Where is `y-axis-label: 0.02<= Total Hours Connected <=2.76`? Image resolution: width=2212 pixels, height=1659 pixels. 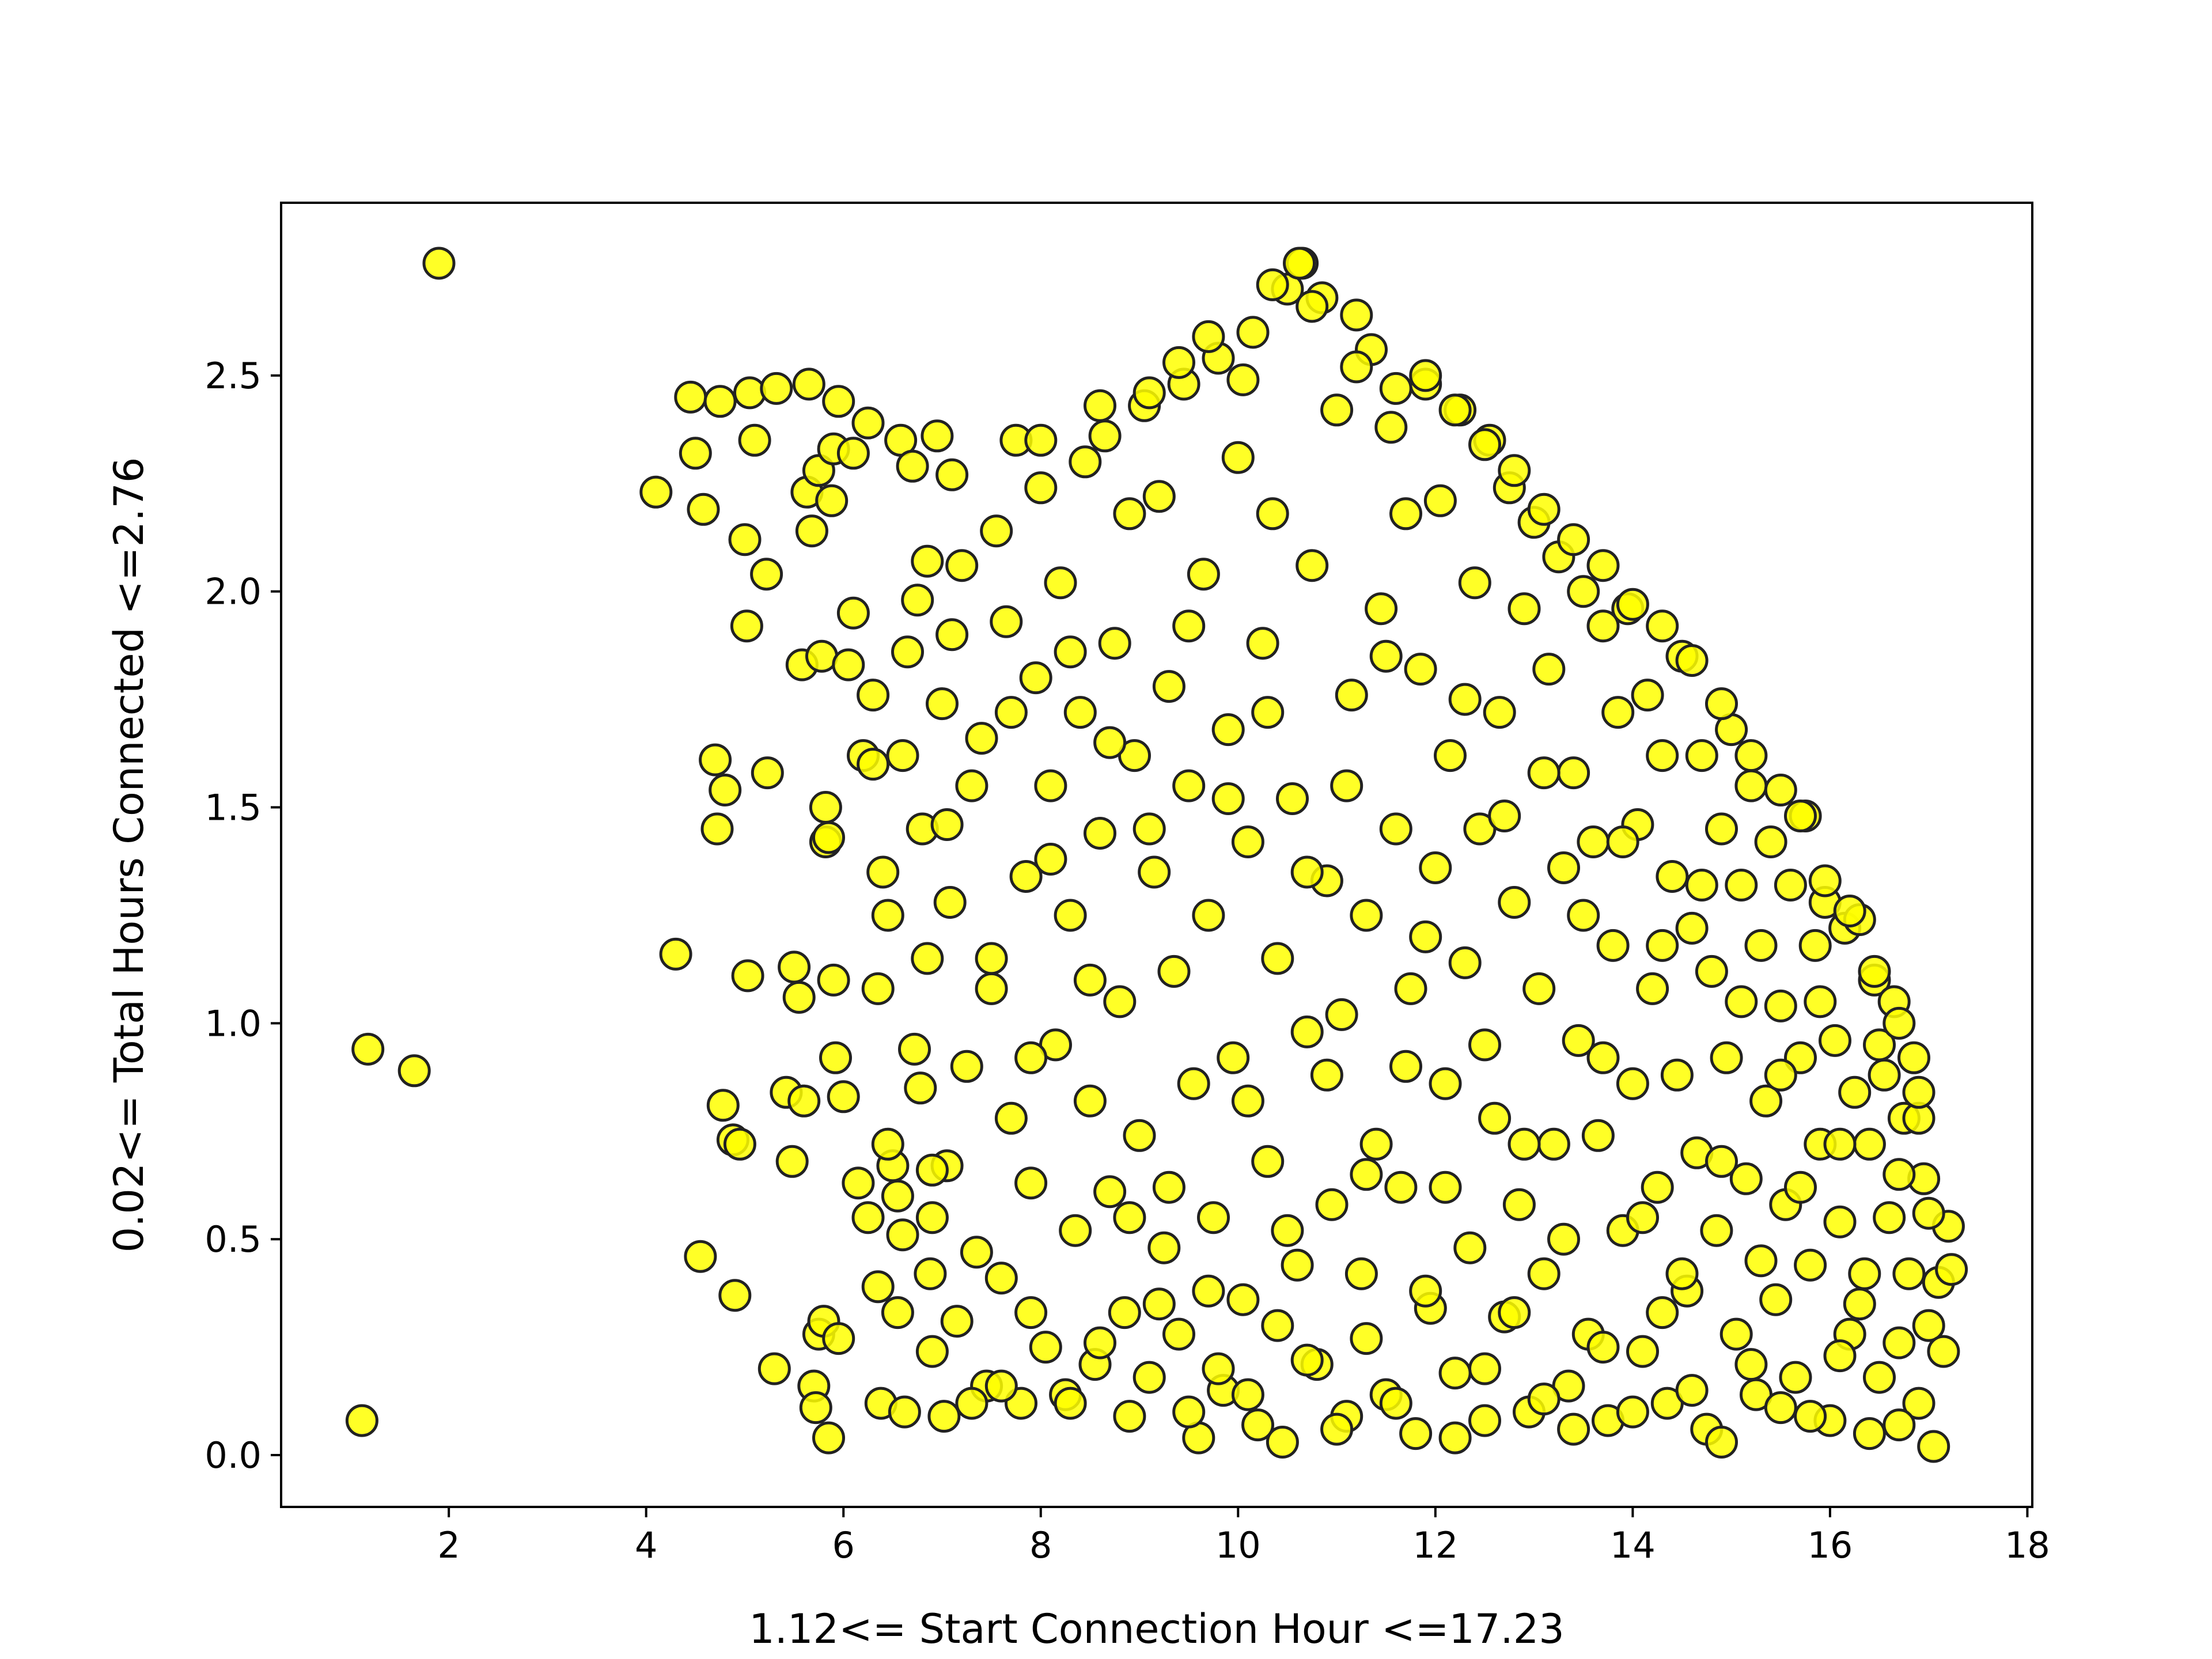
y-axis-label: 0.02<= Total Hours Connected <=2.76 is located at coordinates (129, 855).